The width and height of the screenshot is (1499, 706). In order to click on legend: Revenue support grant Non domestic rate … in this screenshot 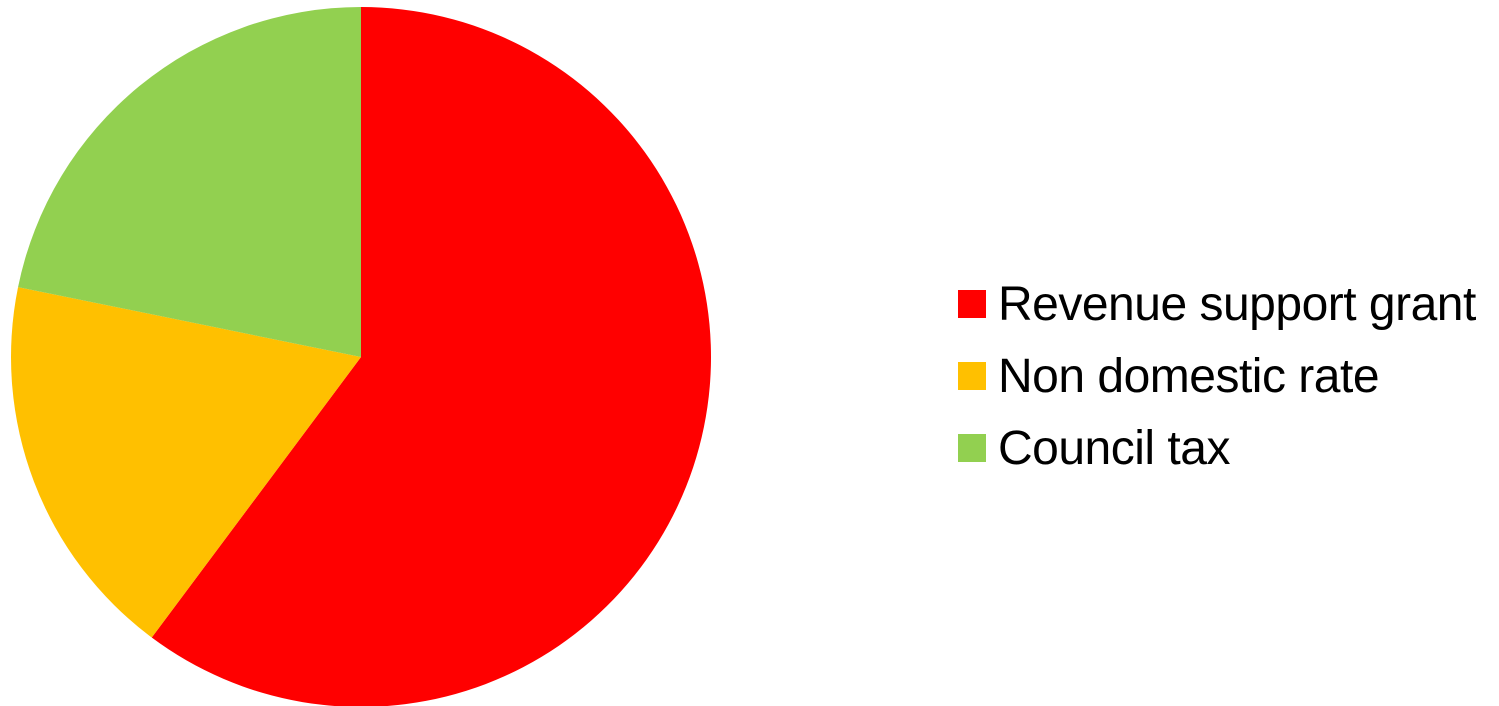, I will do `click(1217, 376)`.